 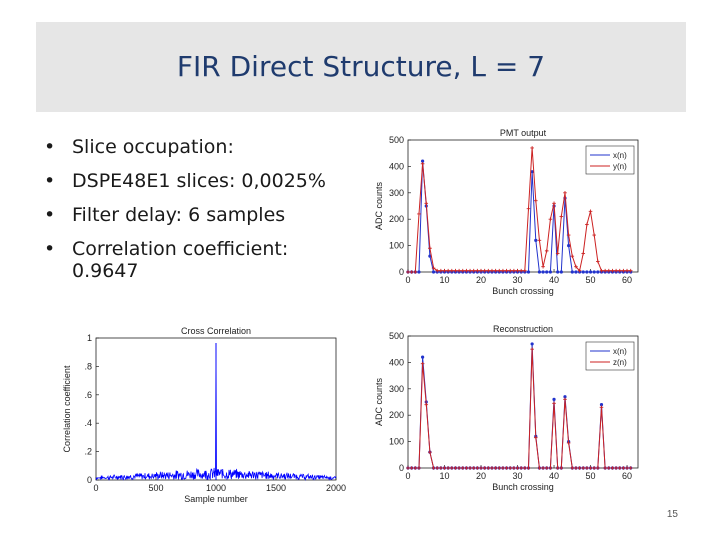 I want to click on slide-title: FIR Direct Structure, L = 7, so click(x=361, y=66).